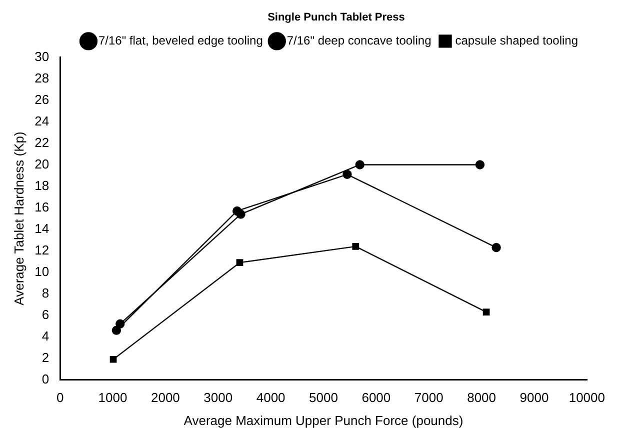 This screenshot has height=444, width=619. Describe the element at coordinates (324, 420) in the screenshot. I see `x-axis-title: Average Maximum Upper Punch Force (pounds)` at that location.